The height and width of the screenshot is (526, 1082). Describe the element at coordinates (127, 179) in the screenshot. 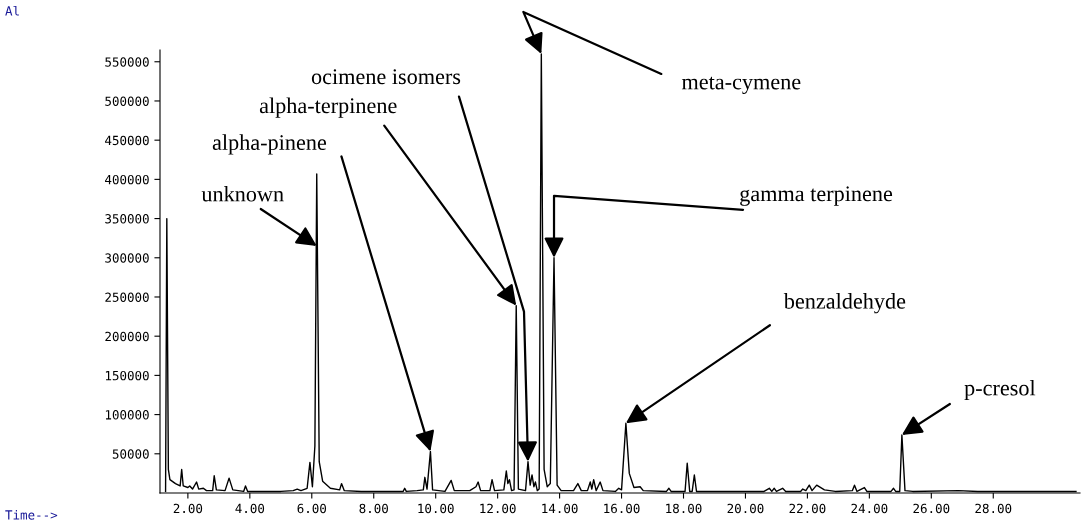

I see `y-tick-label: 400000` at that location.